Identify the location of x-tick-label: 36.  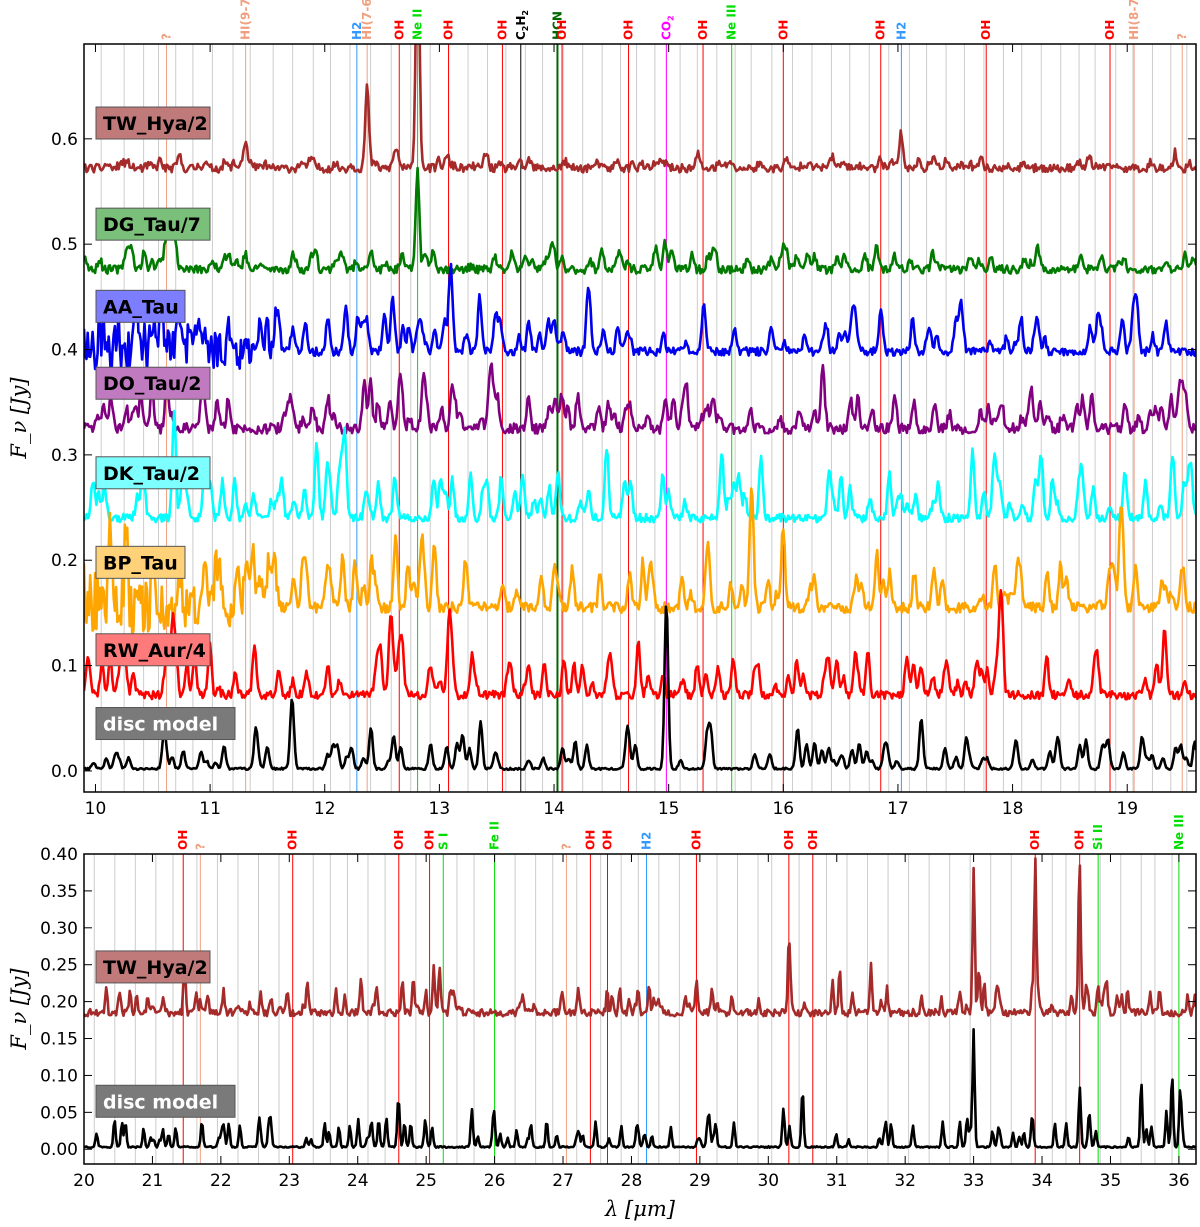
(1179, 1181).